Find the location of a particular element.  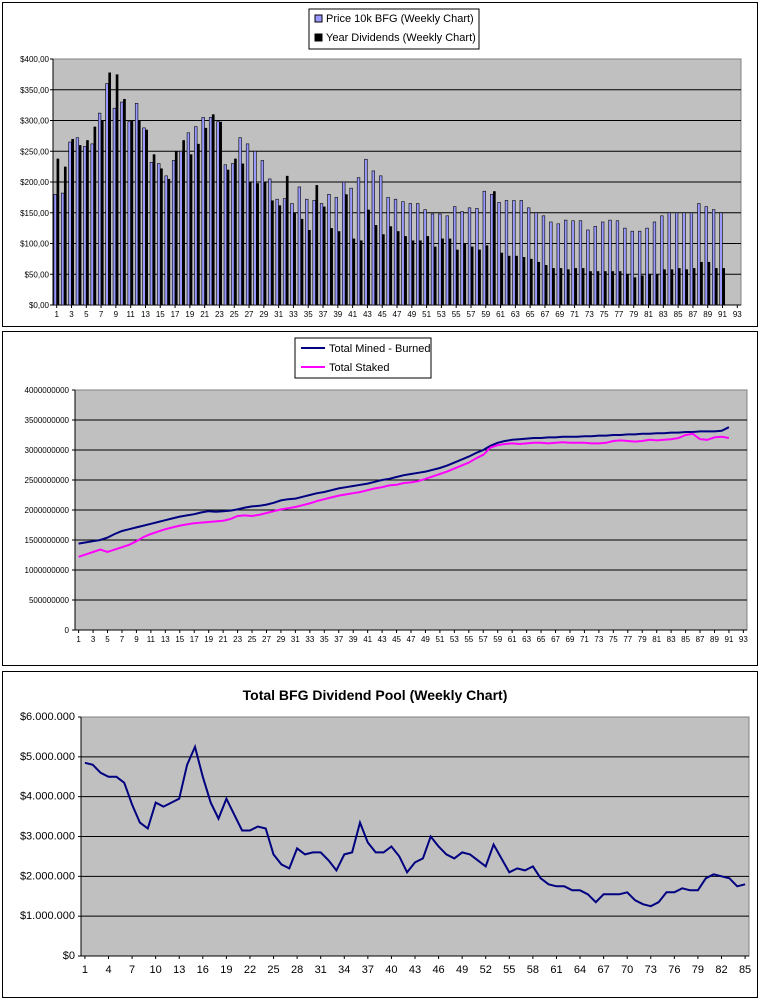

x-tick-label: 61 is located at coordinates (556, 970).